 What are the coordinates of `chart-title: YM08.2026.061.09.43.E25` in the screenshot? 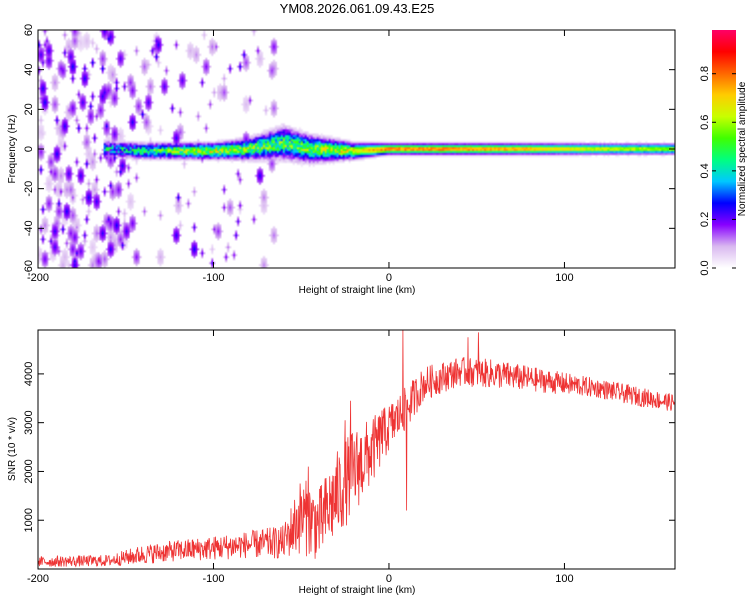 It's located at (357, 8).